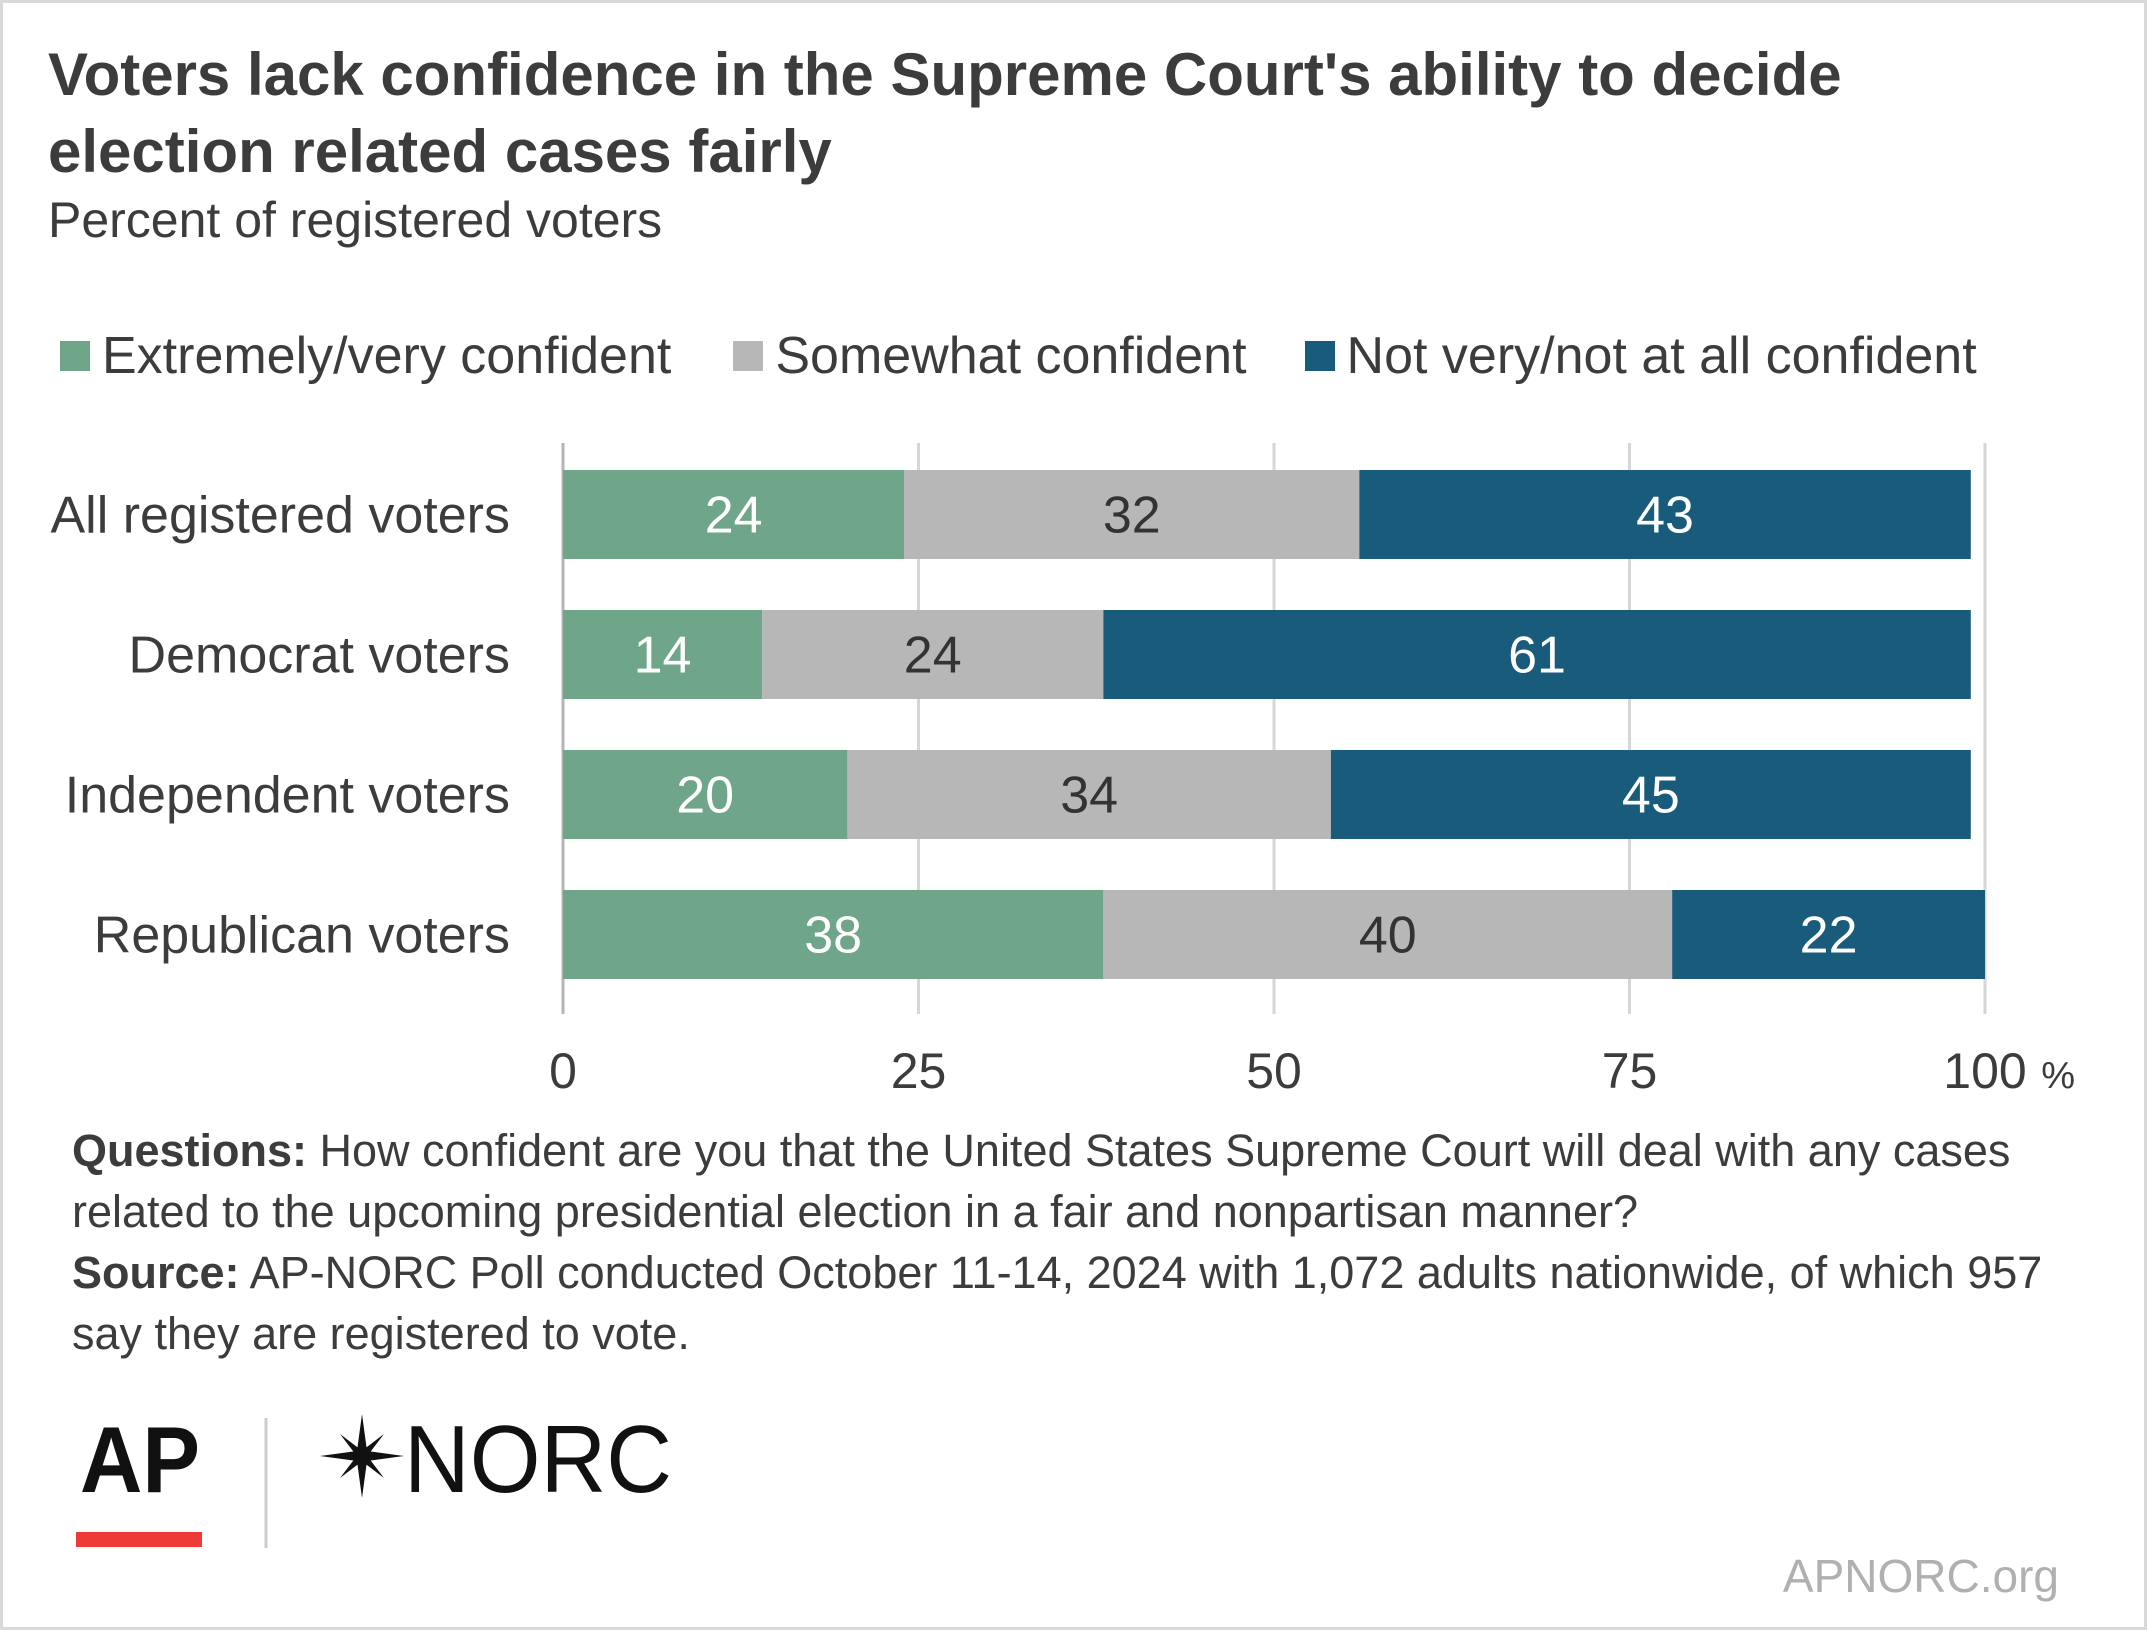 The image size is (2147, 1630). I want to click on x-tick-label: 75, so click(1630, 1071).